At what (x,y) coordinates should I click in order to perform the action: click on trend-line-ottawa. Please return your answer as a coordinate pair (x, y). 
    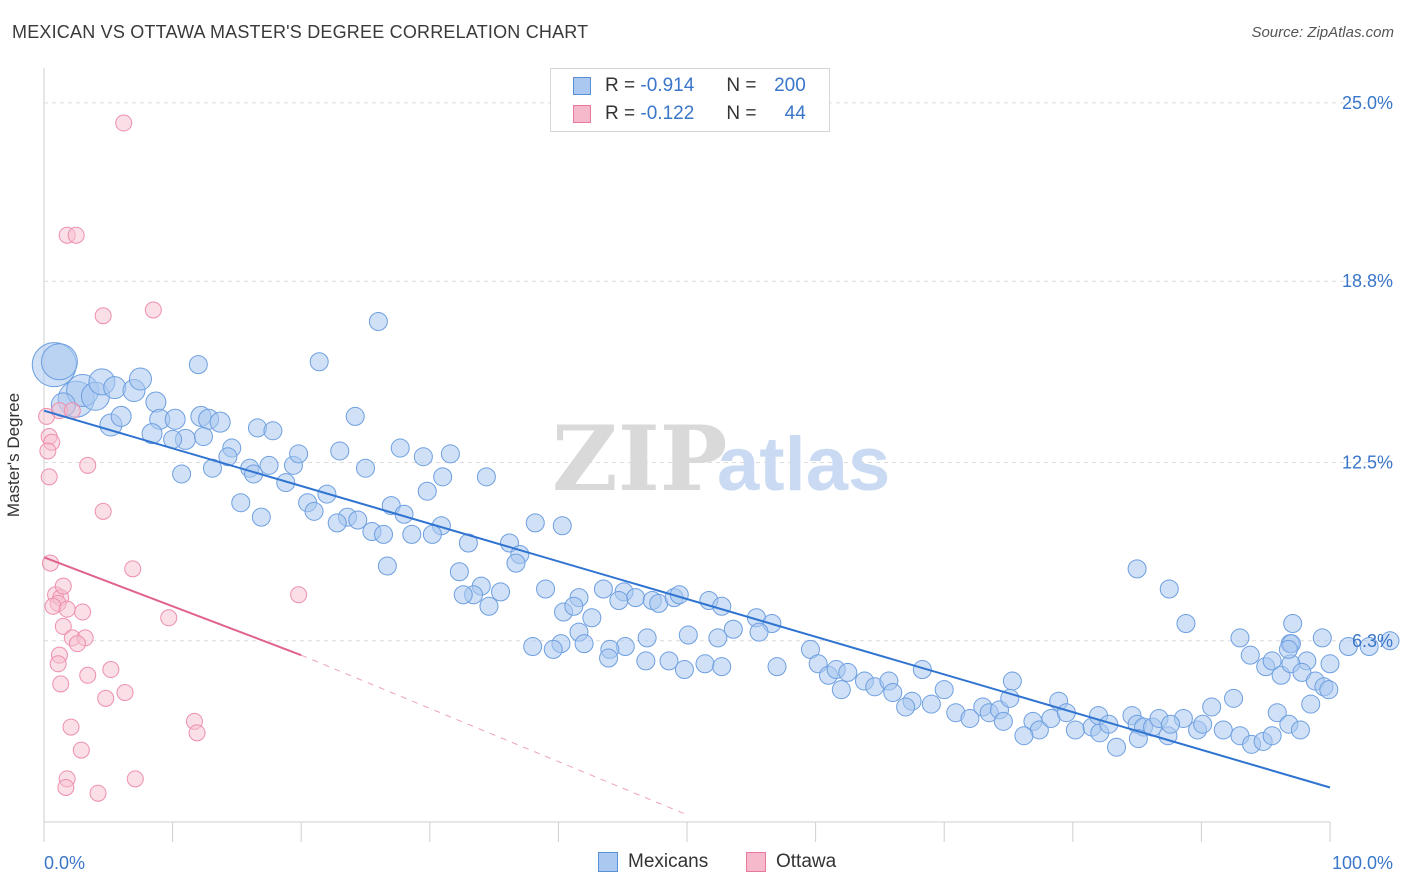
    Looking at the image, I should click on (172, 606).